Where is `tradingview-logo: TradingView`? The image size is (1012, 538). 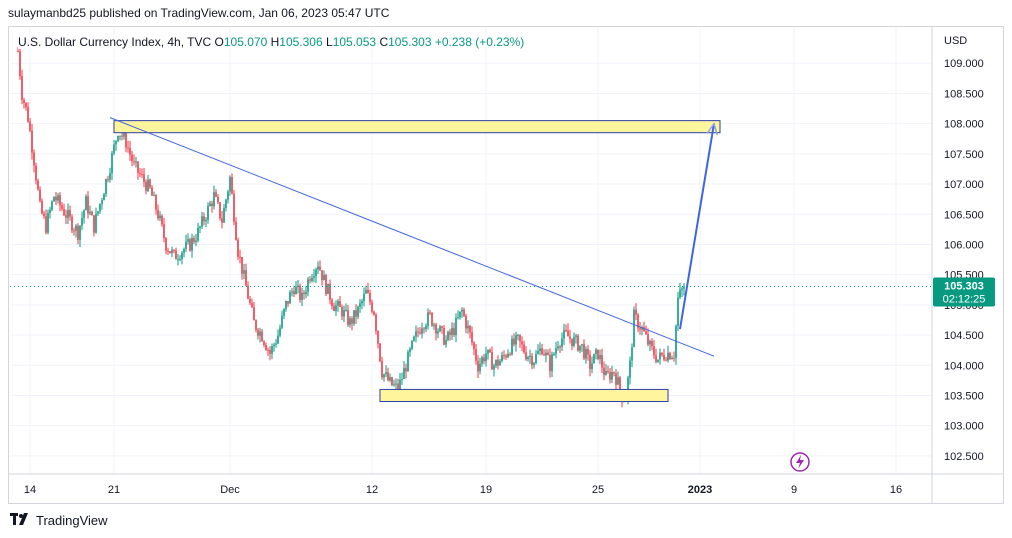 tradingview-logo: TradingView is located at coordinates (59, 520).